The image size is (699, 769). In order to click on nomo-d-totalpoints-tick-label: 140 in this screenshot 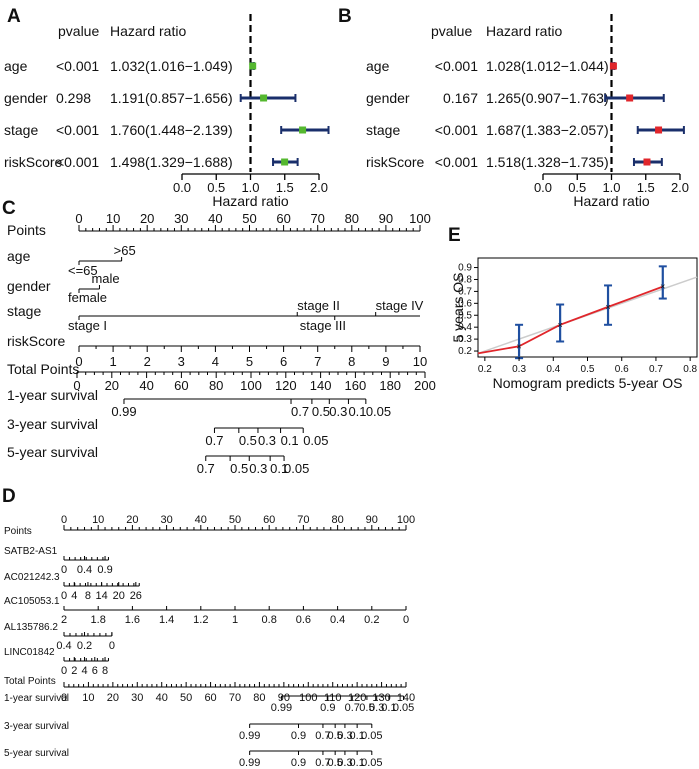, I will do `click(406, 698)`.